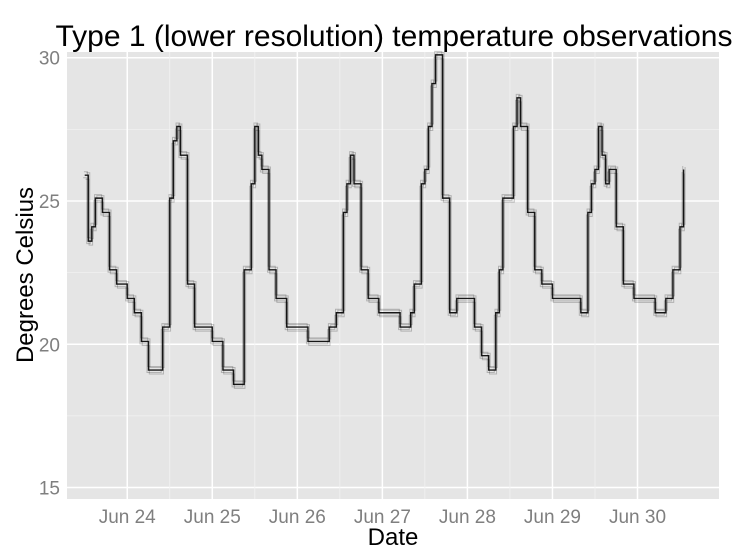 Image resolution: width=738 pixels, height=559 pixels. Describe the element at coordinates (25, 275) in the screenshot. I see `y-axis-title: Degrees Celsius` at that location.